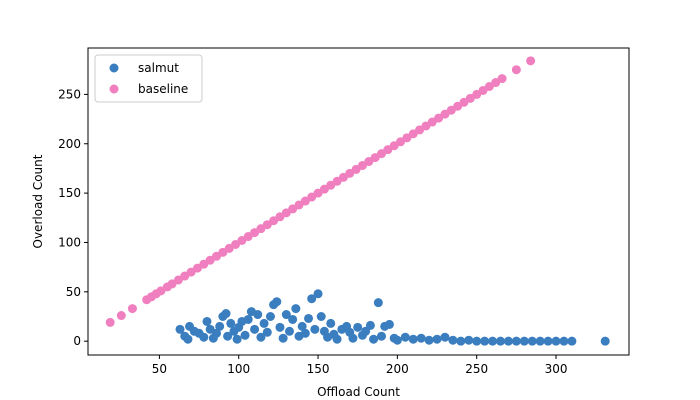 This screenshot has height=400, width=700. I want to click on x-tick-label-2: 150, so click(318, 369).